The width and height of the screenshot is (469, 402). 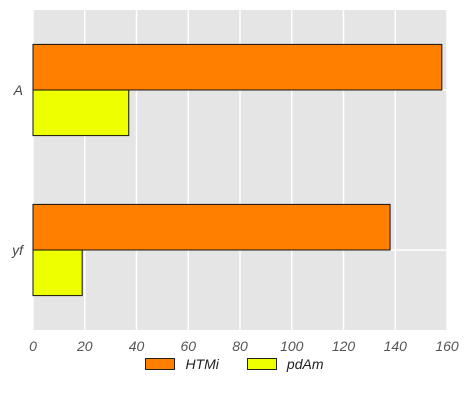 I want to click on bar-htmi-yf, so click(x=211, y=227).